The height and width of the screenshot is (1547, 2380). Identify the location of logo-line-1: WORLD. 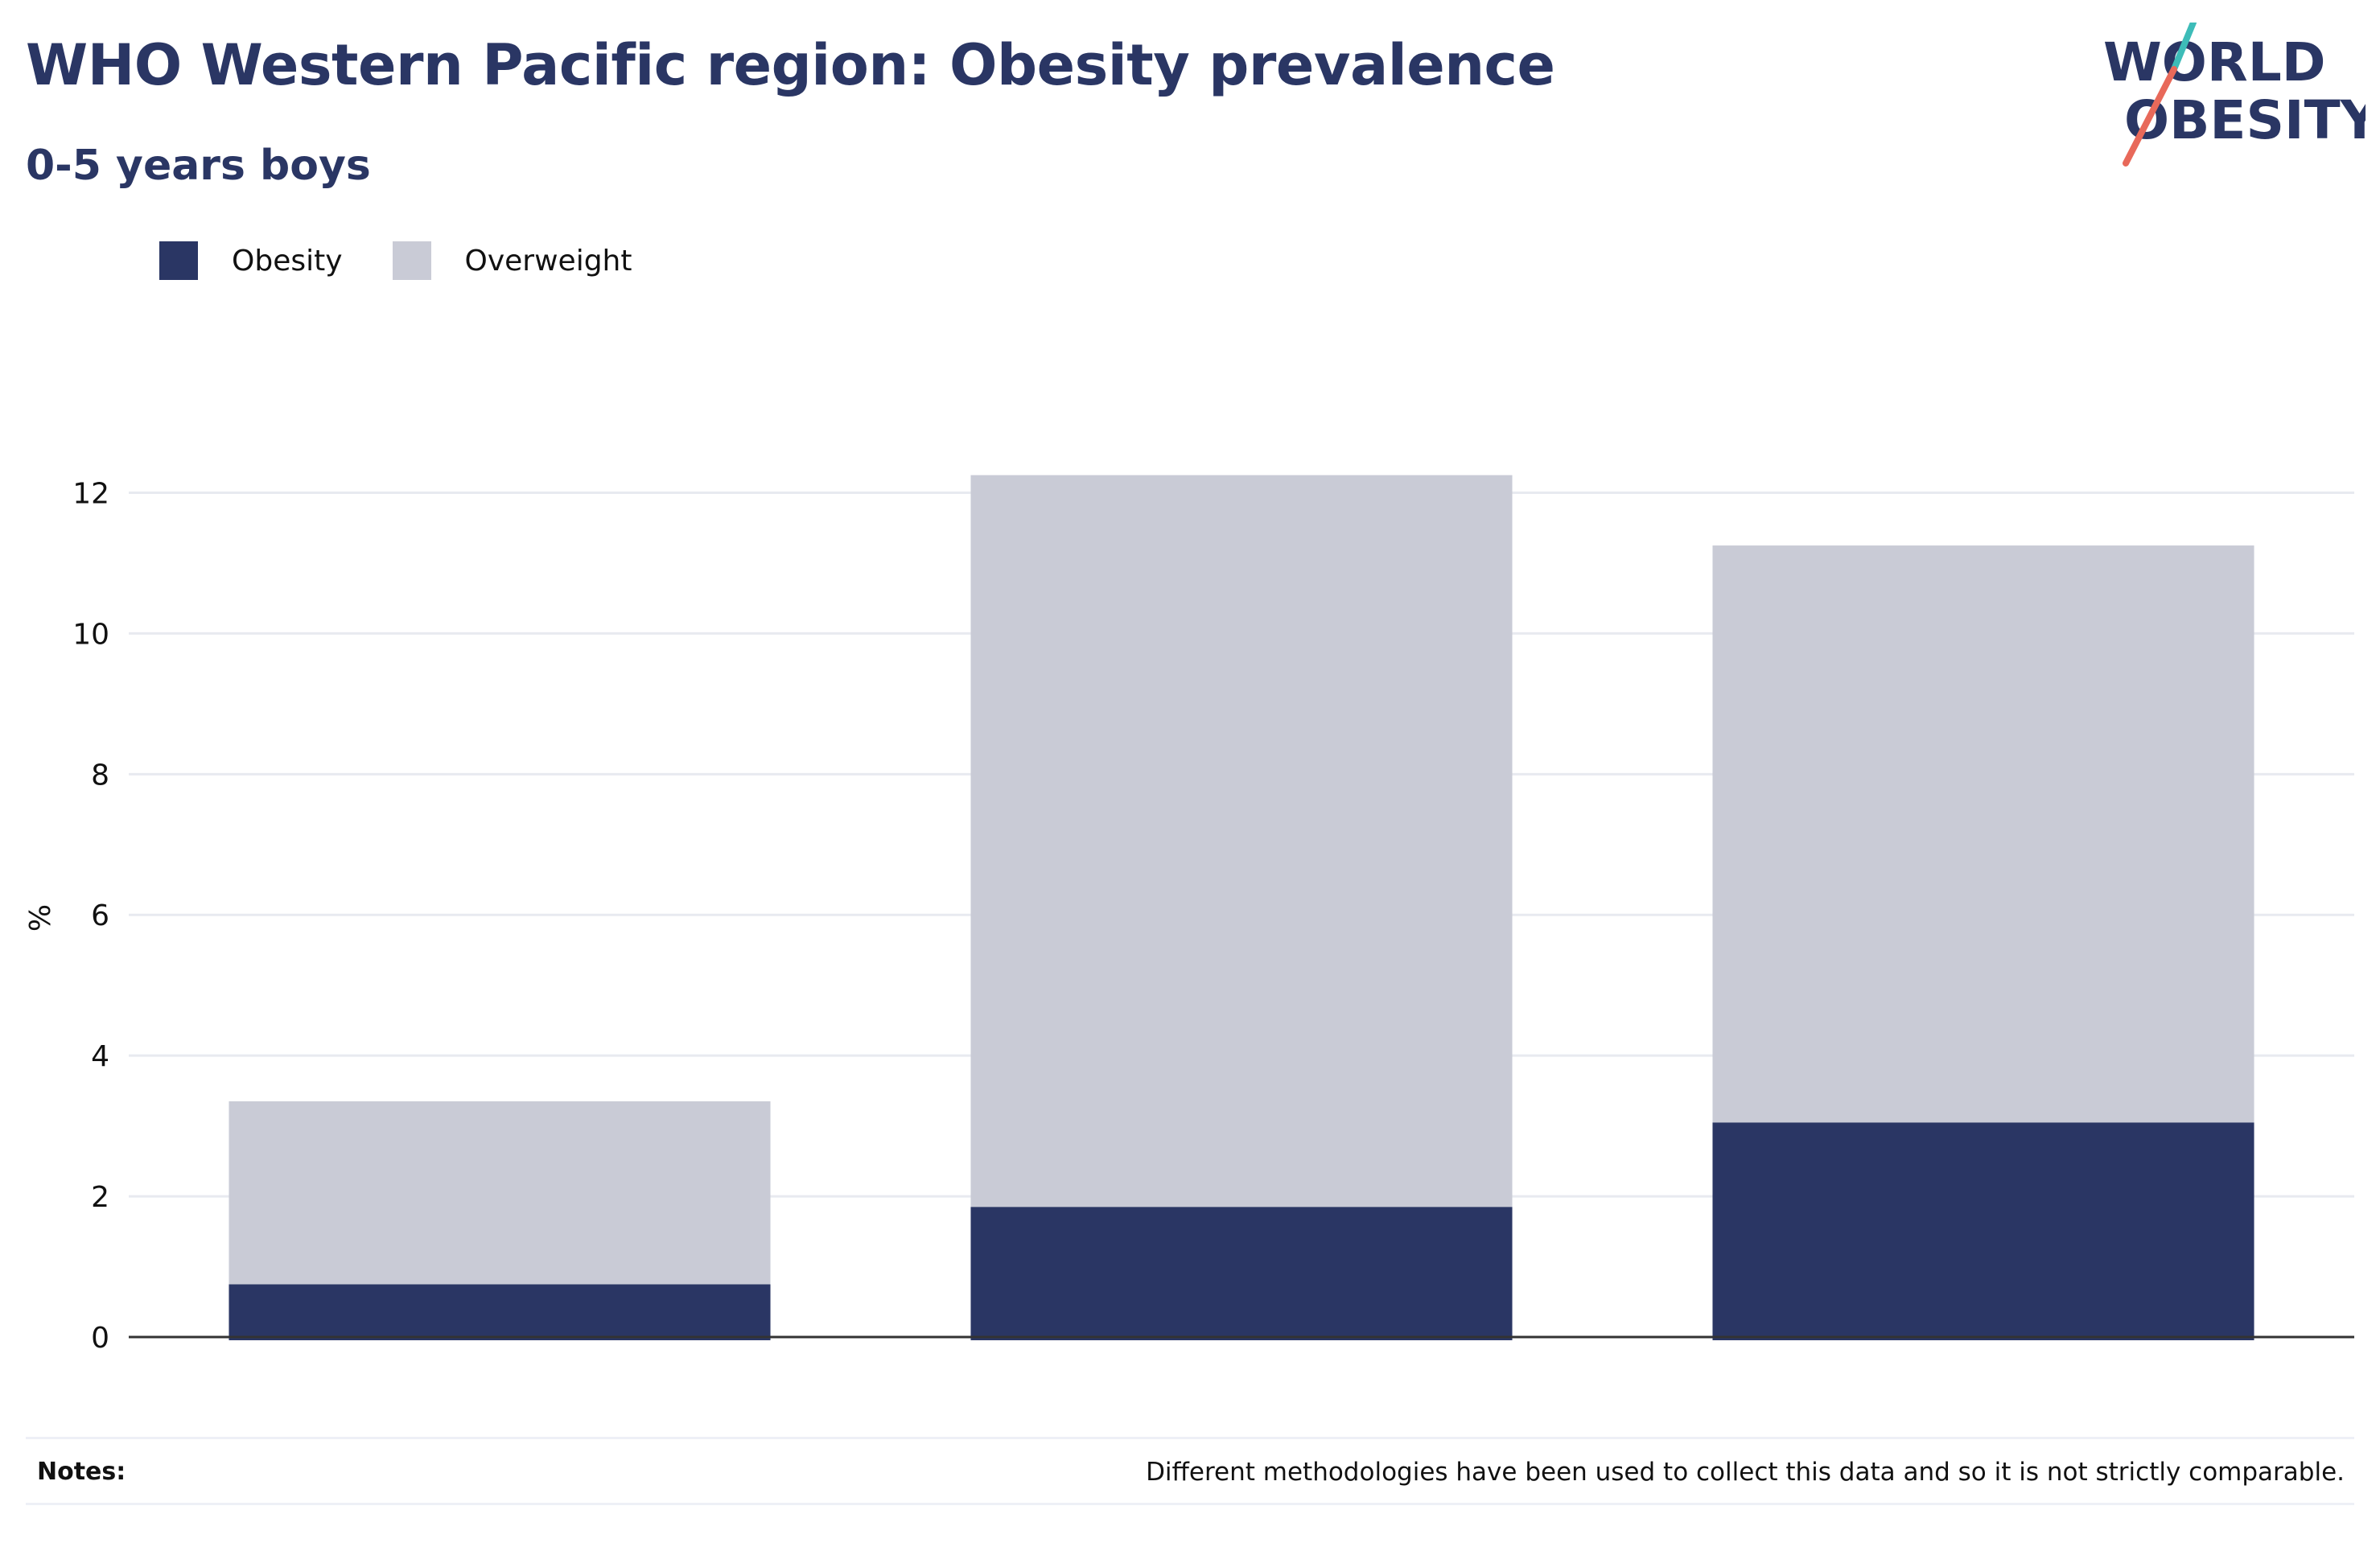
(2214, 62).